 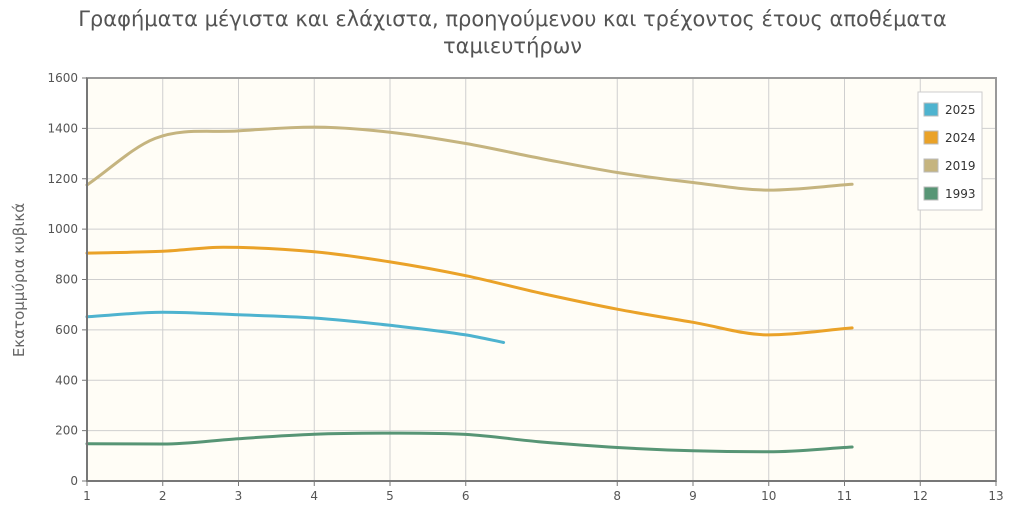 I want to click on y-tick-label: 400, so click(x=66, y=380).